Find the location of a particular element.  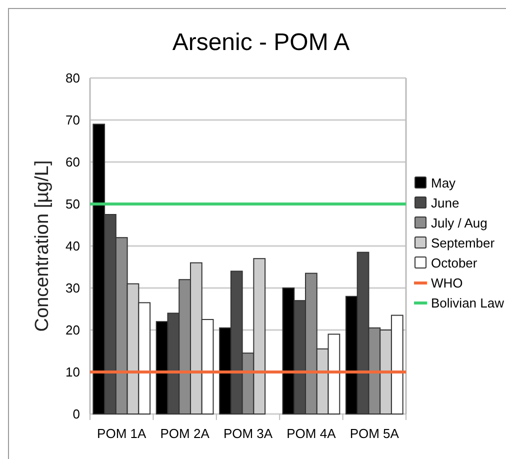

y-tick-label: 80 is located at coordinates (73, 78).